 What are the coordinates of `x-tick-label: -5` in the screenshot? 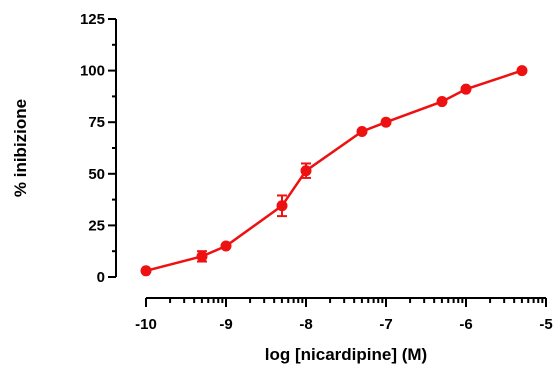 It's located at (545, 324).